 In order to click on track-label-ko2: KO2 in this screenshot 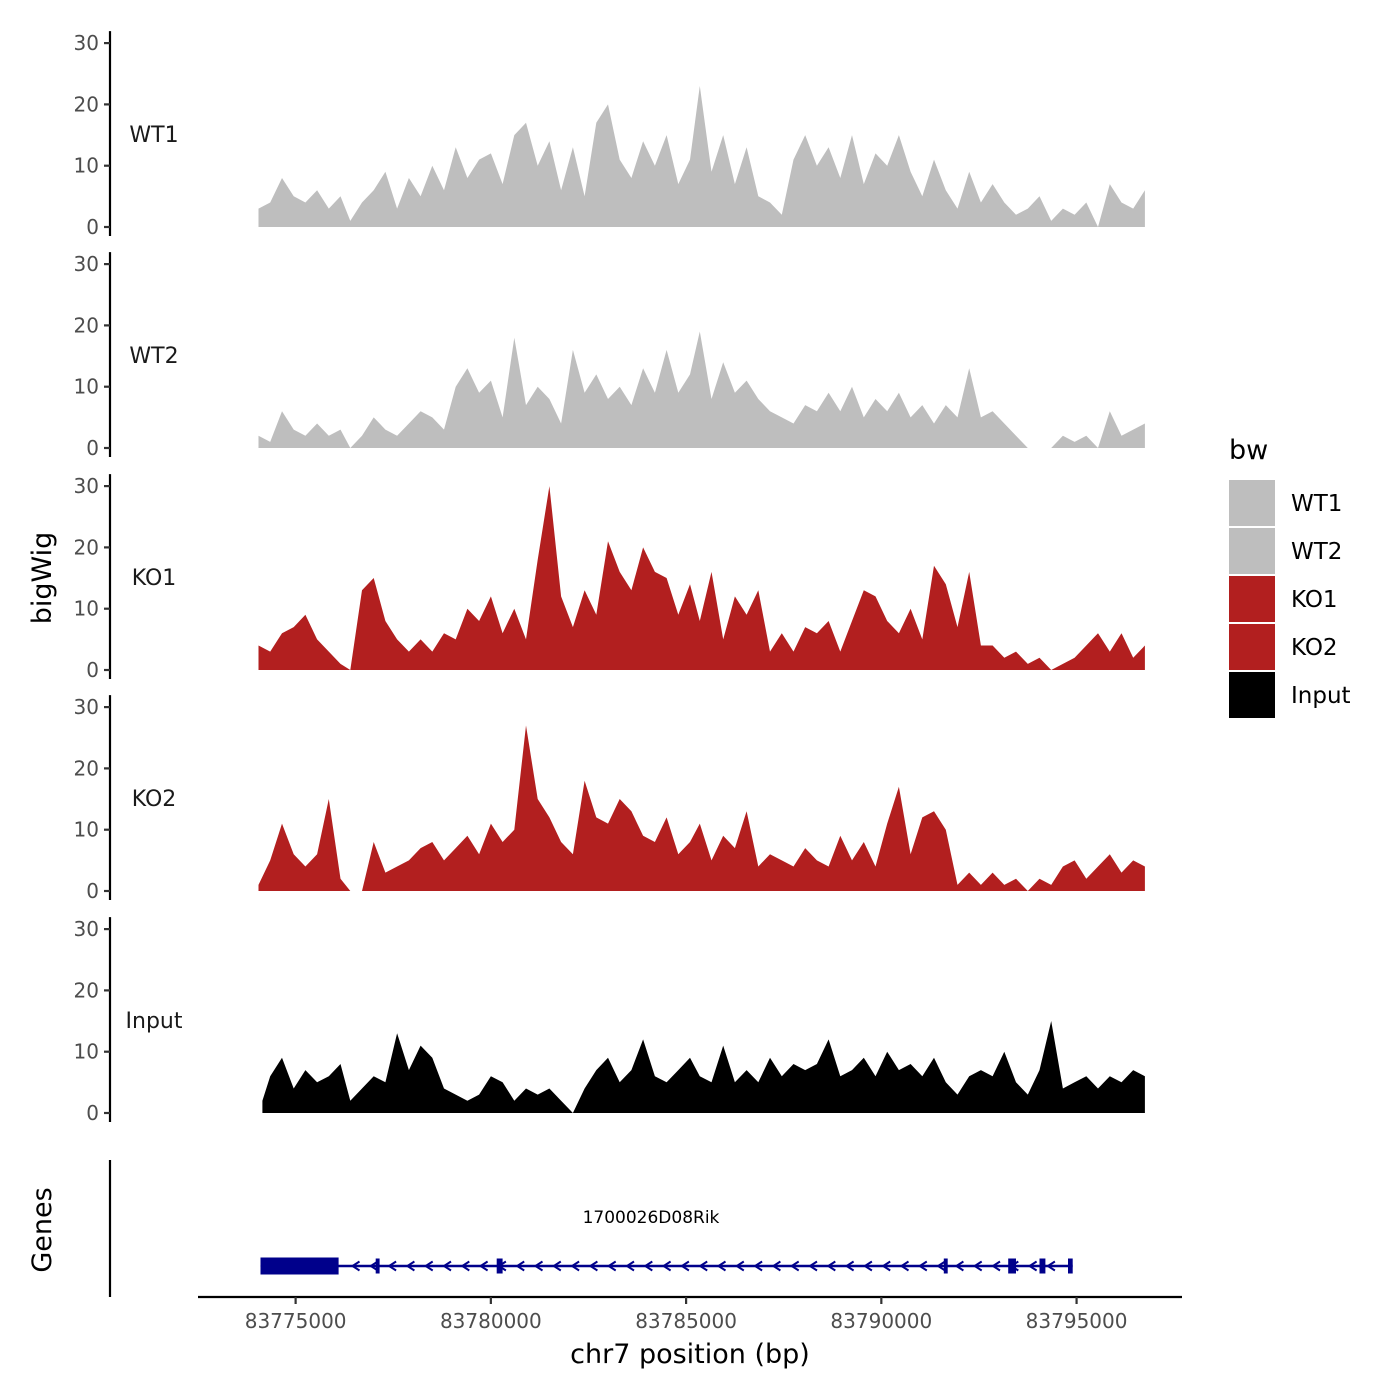, I will do `click(154, 799)`.